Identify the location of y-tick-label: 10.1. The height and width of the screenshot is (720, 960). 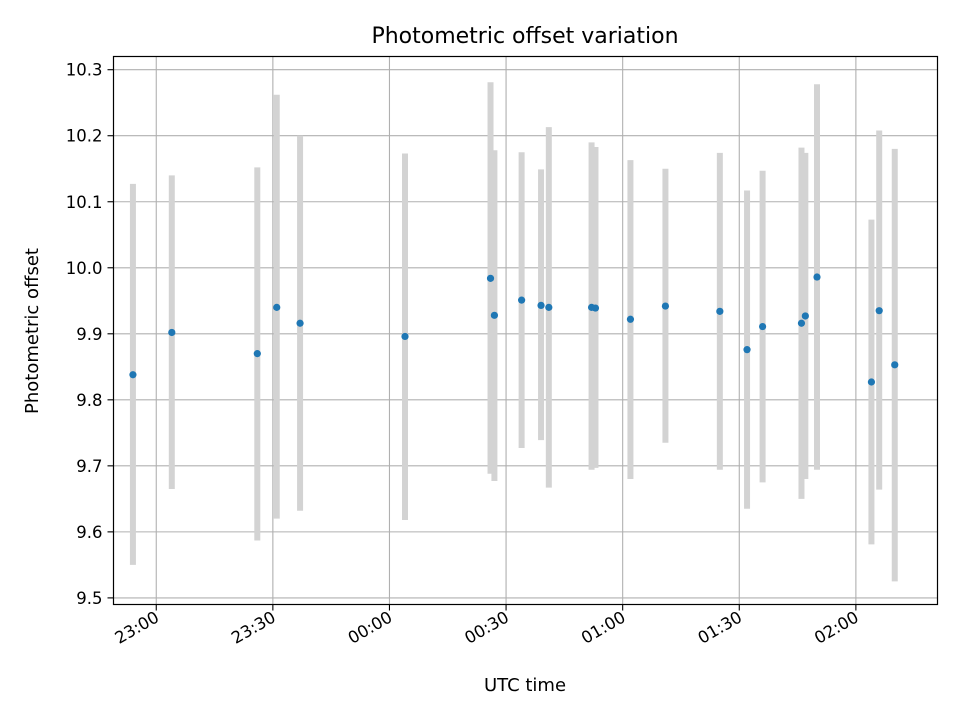
(84, 202).